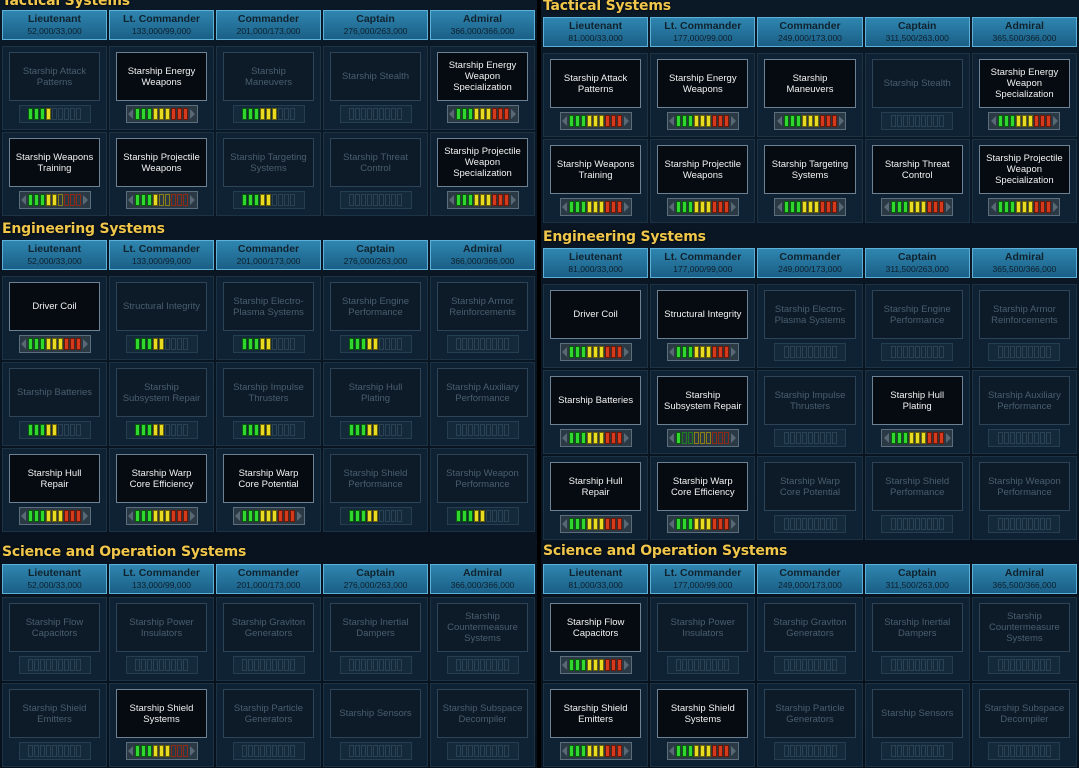 The image size is (1079, 768). I want to click on skill-starship-weapon-performance: Starship Weapon Performance, so click(1024, 498).